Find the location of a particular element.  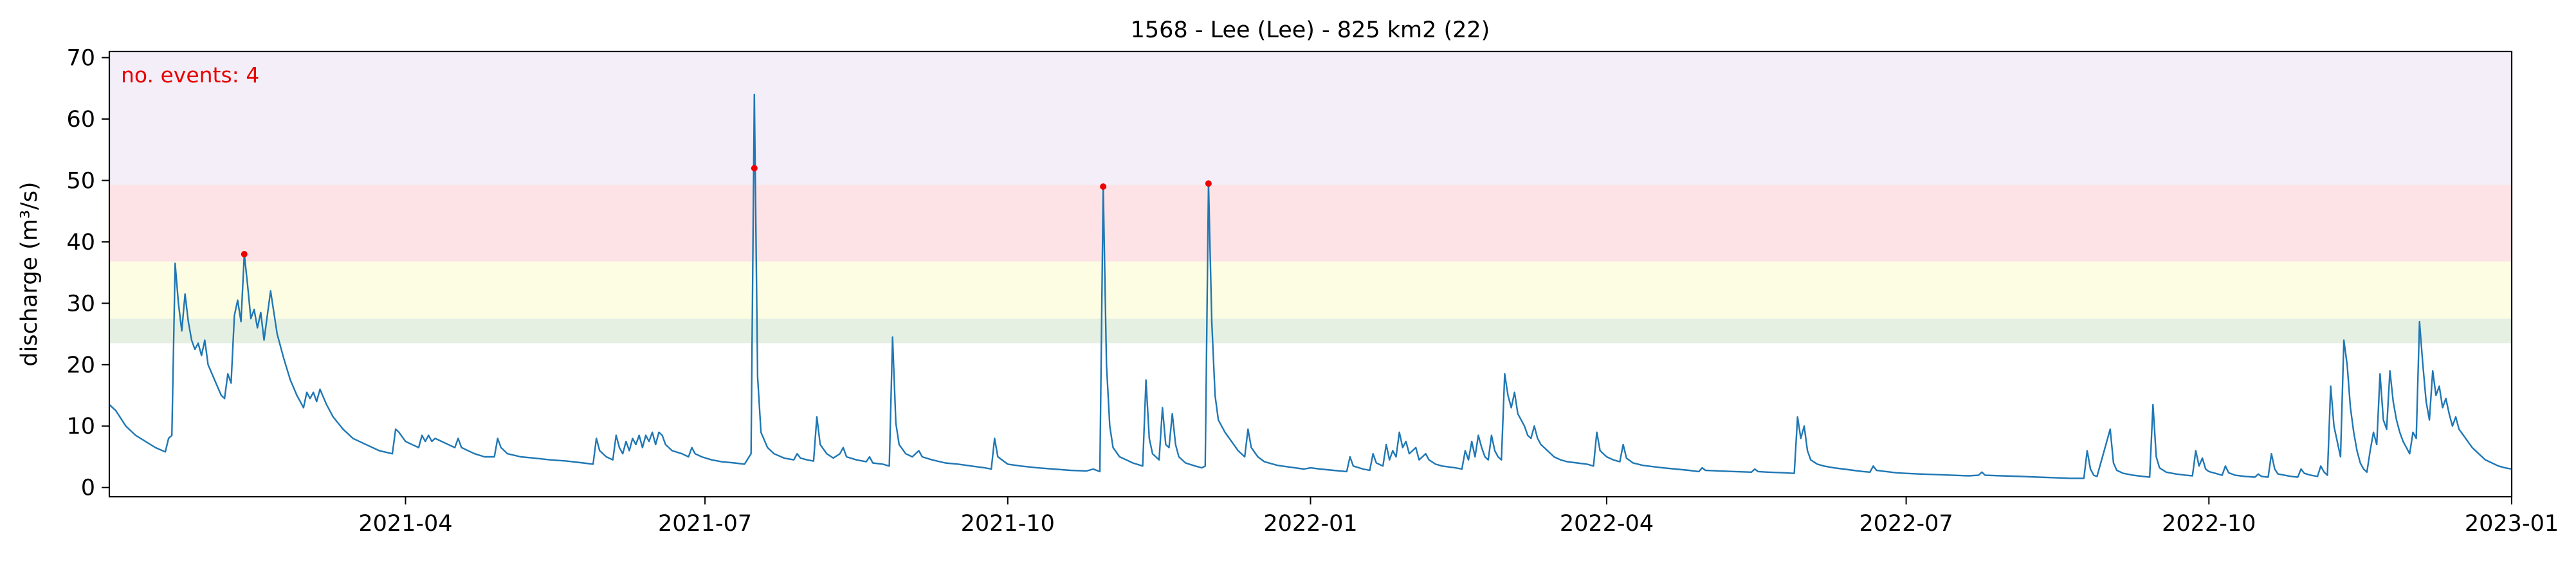

event-count-annotation: no. events: 4 is located at coordinates (190, 75).